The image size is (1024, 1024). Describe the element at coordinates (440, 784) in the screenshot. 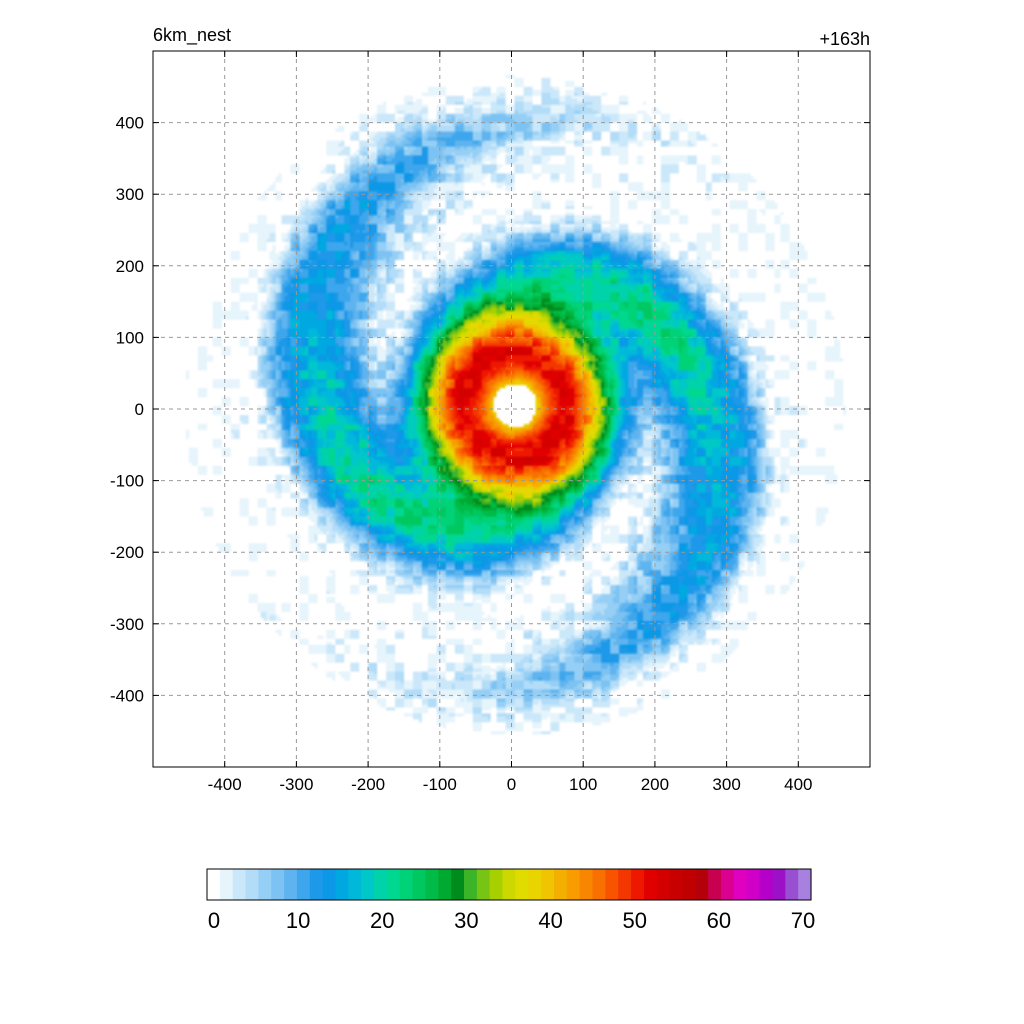

I see `x-tick-label: -100` at that location.